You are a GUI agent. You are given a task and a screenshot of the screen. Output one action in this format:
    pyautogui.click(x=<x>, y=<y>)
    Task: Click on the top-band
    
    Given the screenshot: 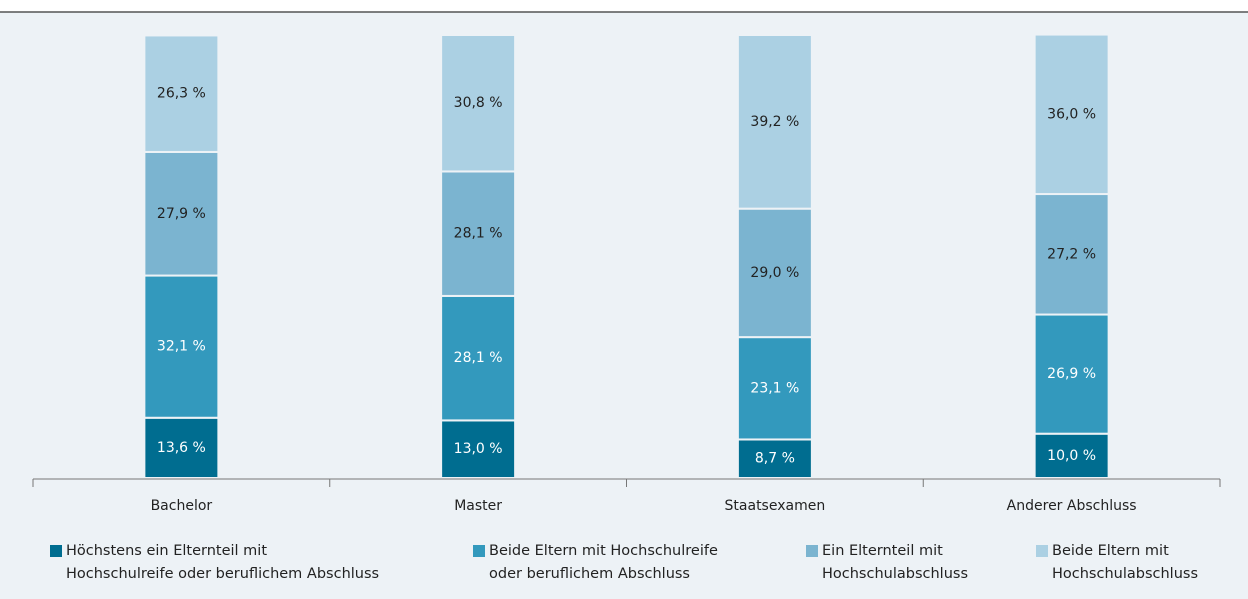 What is the action you would take?
    pyautogui.click(x=624, y=6)
    